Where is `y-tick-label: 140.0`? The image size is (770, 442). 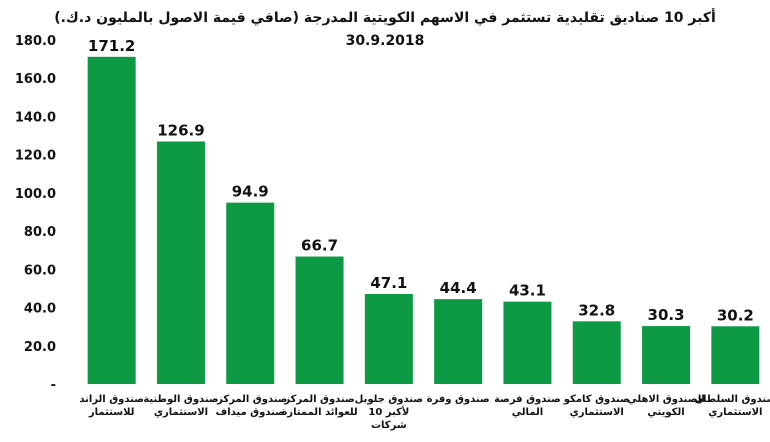
y-tick-label: 140.0 is located at coordinates (35, 117).